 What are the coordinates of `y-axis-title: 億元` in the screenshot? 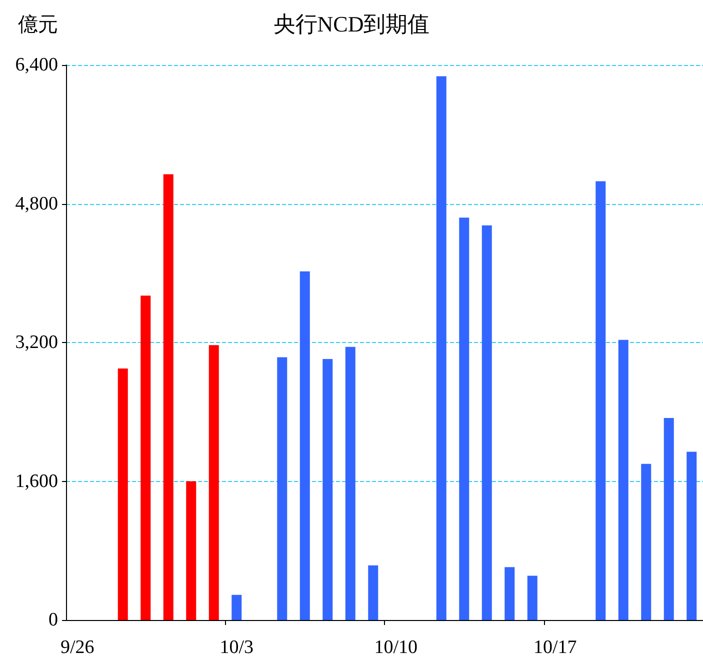 It's located at (38, 25).